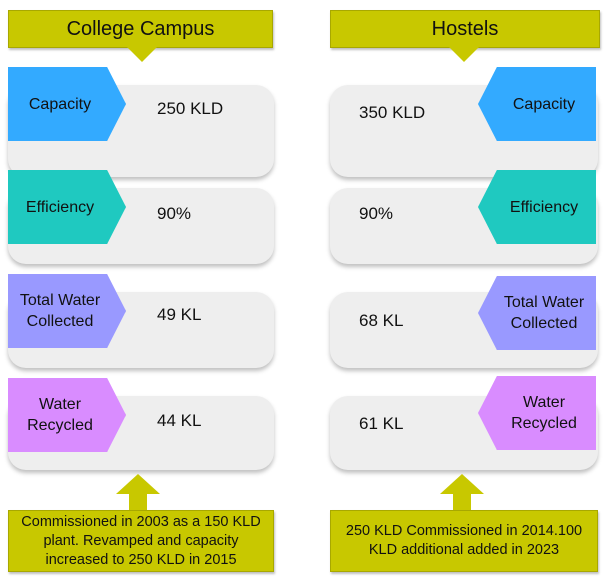  I want to click on campus-title: College Campus, so click(140, 28).